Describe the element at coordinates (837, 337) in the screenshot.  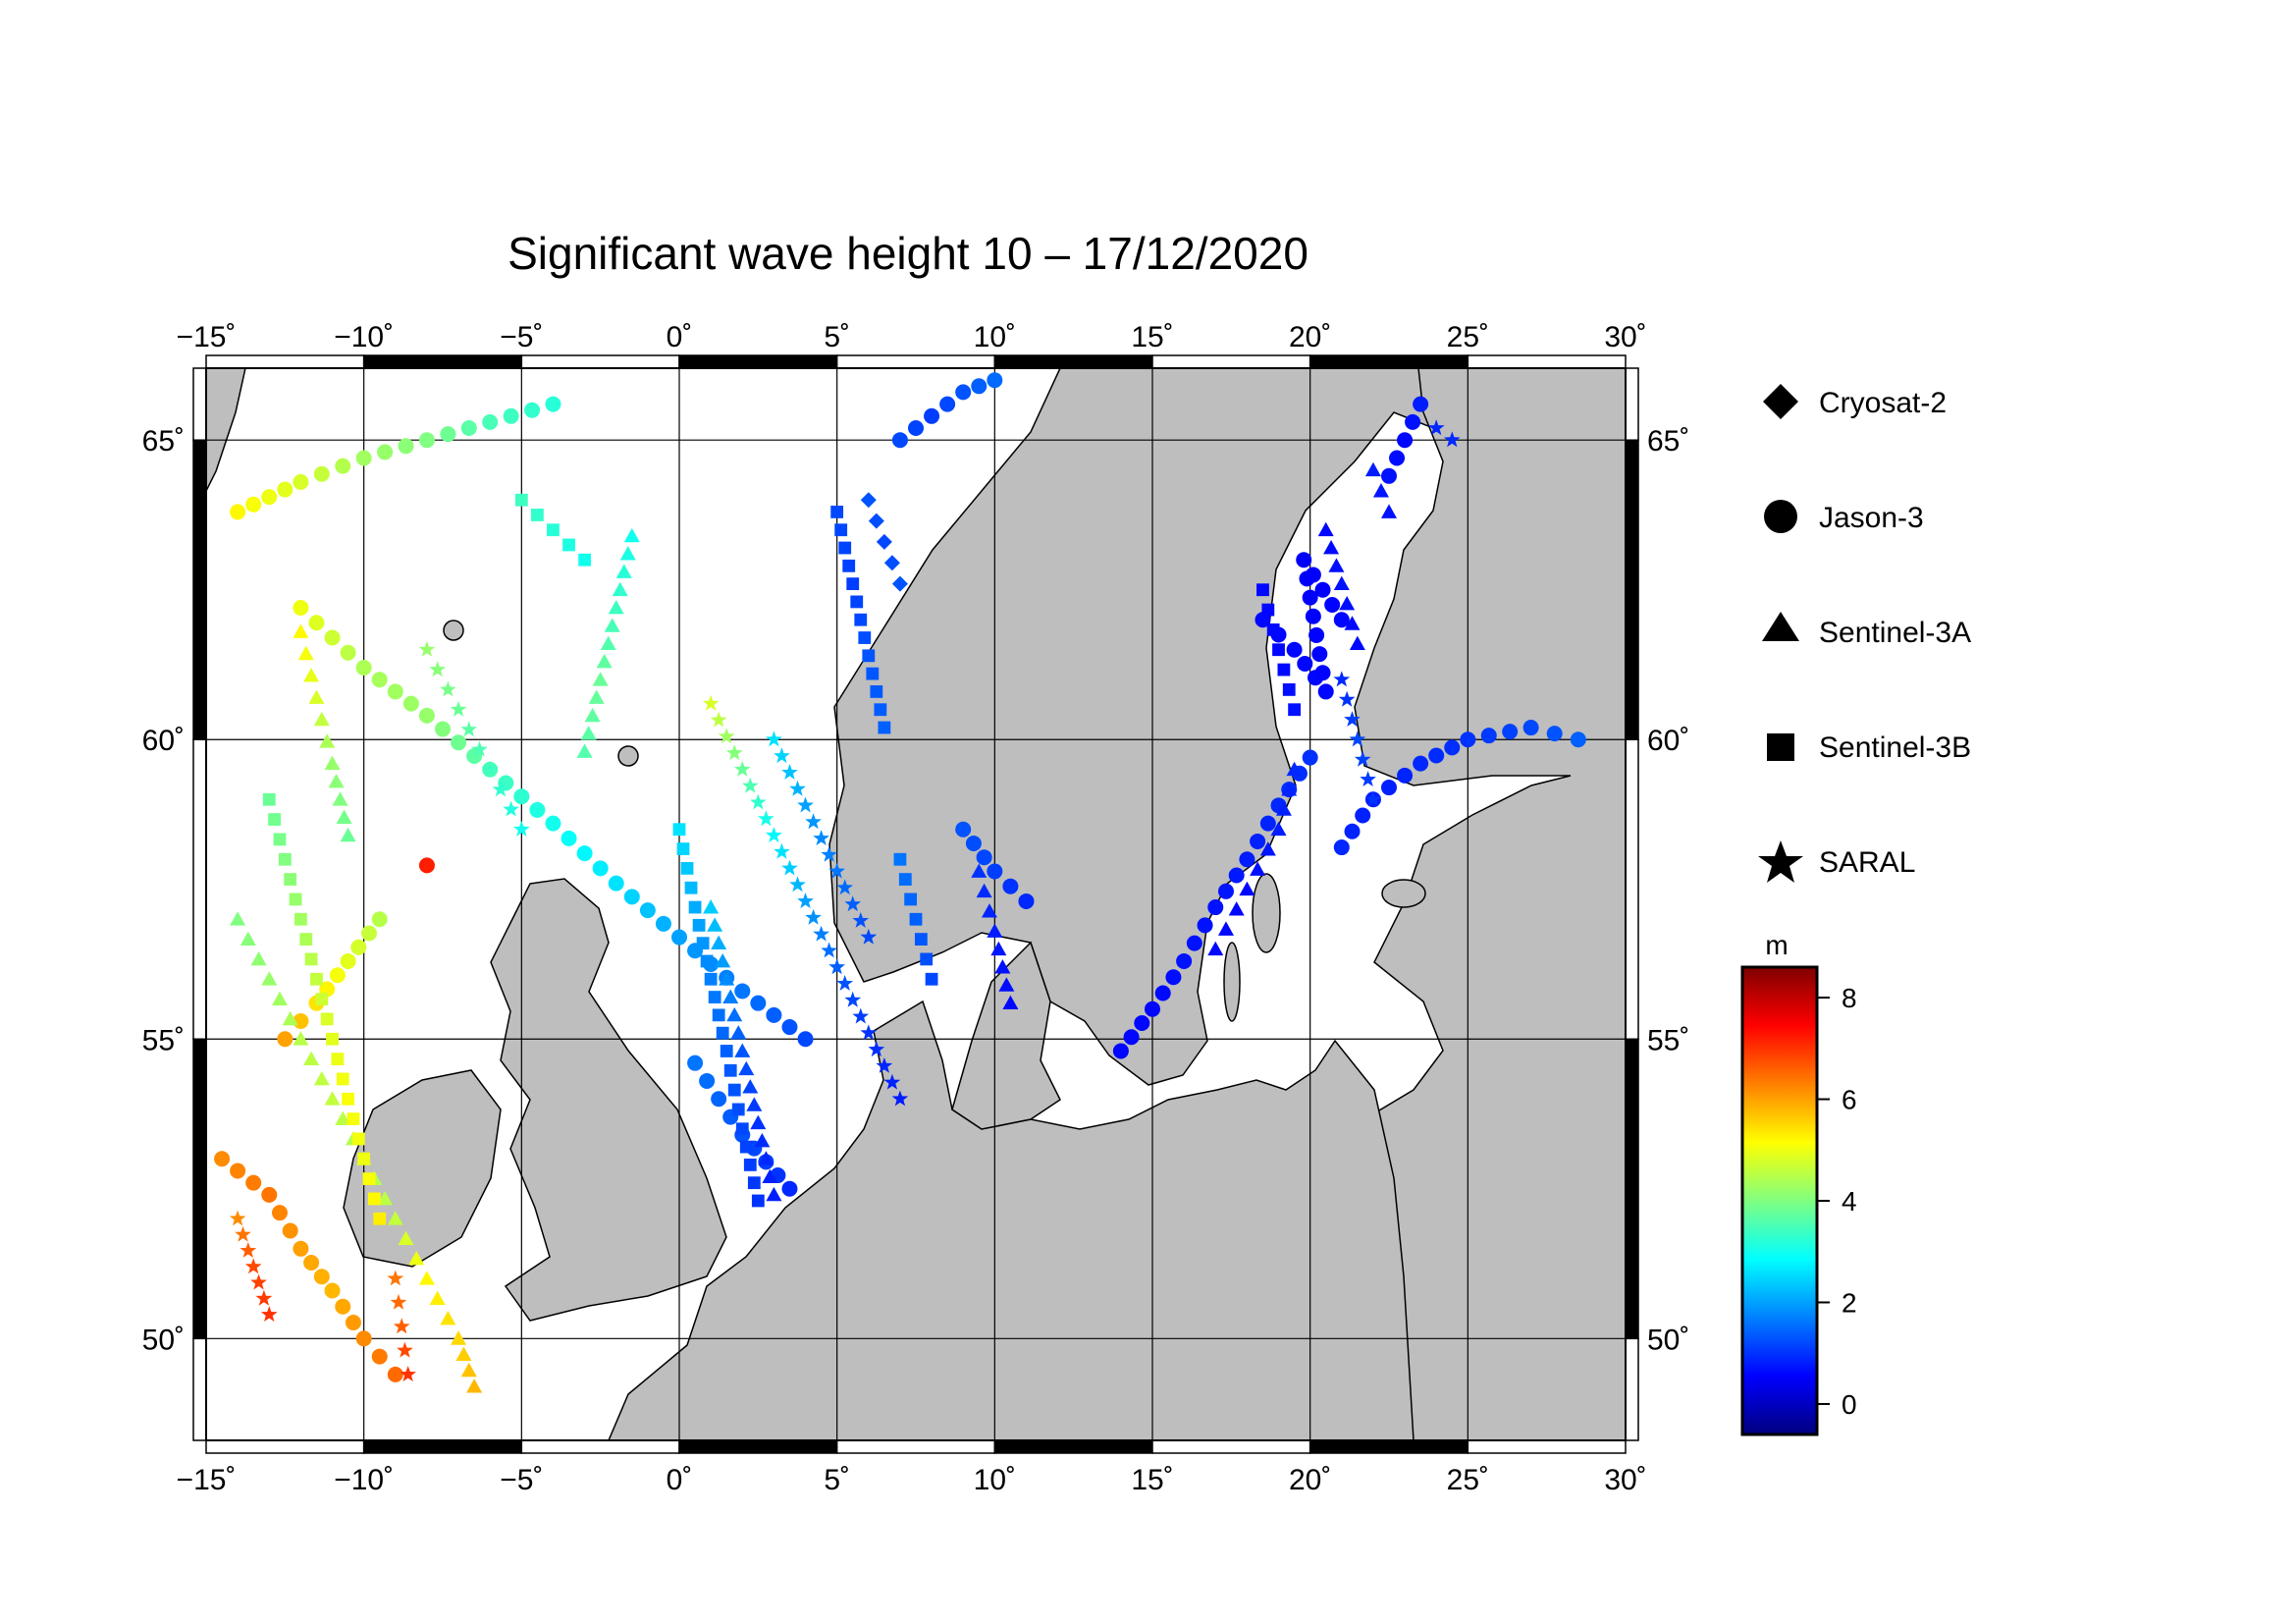
I see `lon-tick-label-top: 5˚` at that location.